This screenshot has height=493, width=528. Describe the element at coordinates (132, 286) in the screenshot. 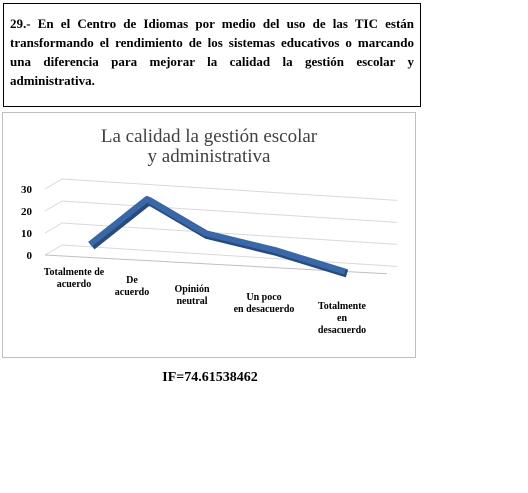

I see `x-tick-label: De acuerdo` at that location.